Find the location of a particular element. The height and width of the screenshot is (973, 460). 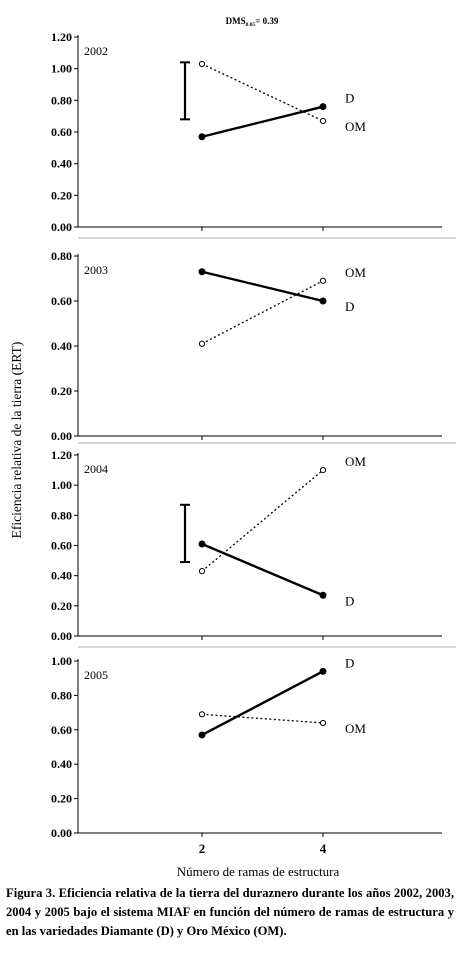

panel-year-label: 2003 is located at coordinates (96, 270).